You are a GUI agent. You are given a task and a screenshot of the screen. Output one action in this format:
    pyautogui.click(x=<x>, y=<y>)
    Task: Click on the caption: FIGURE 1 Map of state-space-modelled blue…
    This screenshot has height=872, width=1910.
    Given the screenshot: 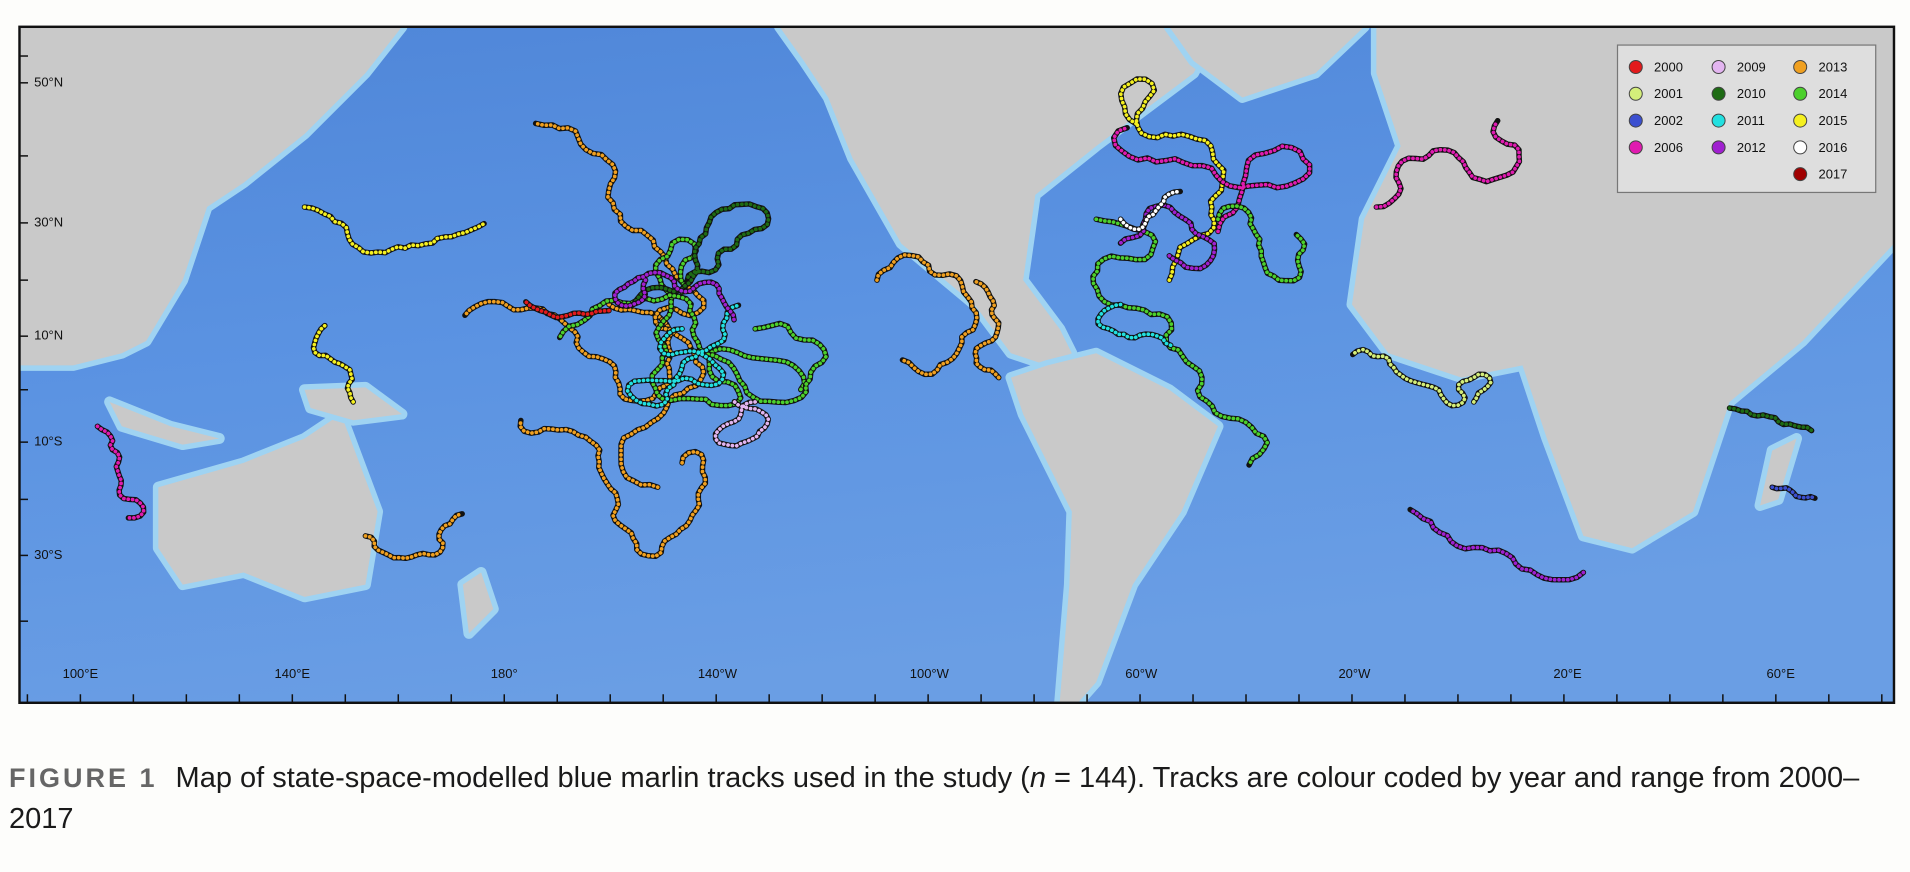 What is the action you would take?
    pyautogui.click(x=955, y=799)
    